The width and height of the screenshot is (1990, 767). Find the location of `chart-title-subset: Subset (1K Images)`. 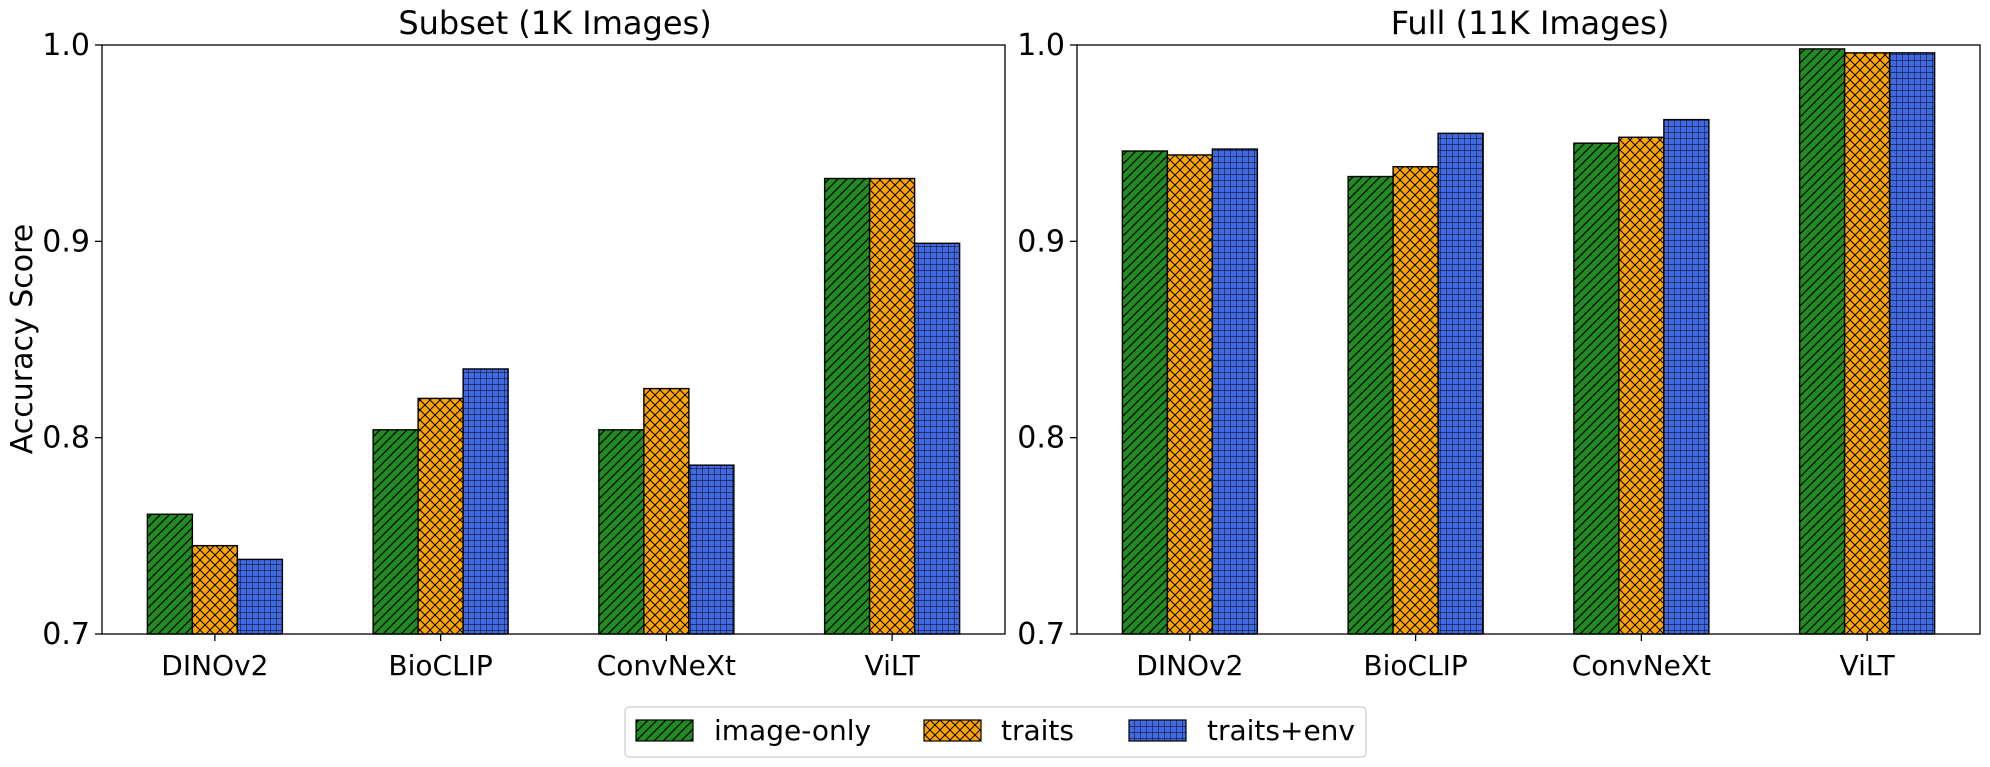

chart-title-subset: Subset (1K Images) is located at coordinates (554, 23).